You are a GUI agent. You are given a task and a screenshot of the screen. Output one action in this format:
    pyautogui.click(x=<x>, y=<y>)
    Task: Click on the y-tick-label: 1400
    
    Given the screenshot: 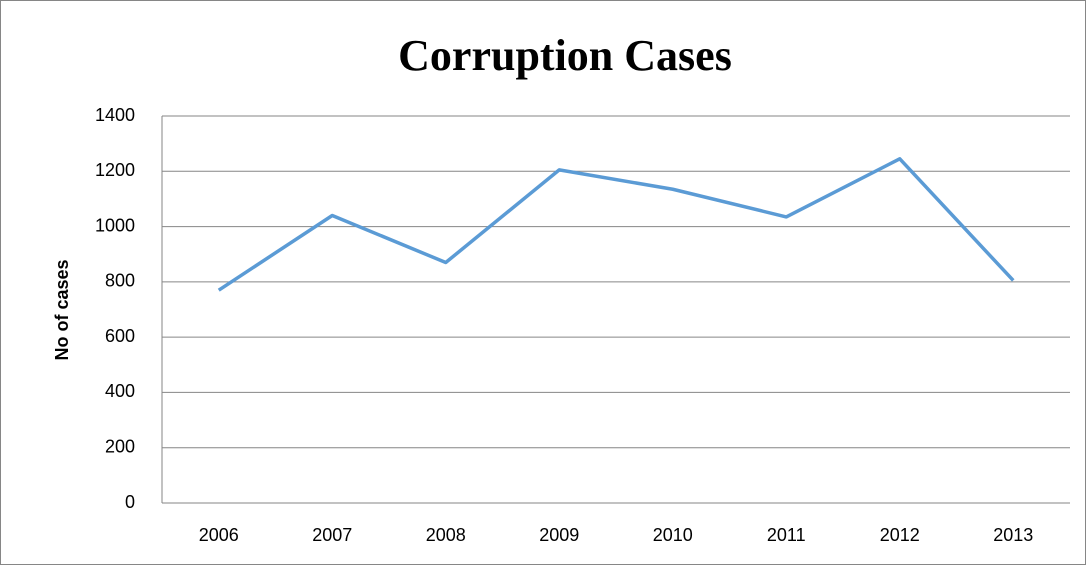 What is the action you would take?
    pyautogui.click(x=115, y=115)
    